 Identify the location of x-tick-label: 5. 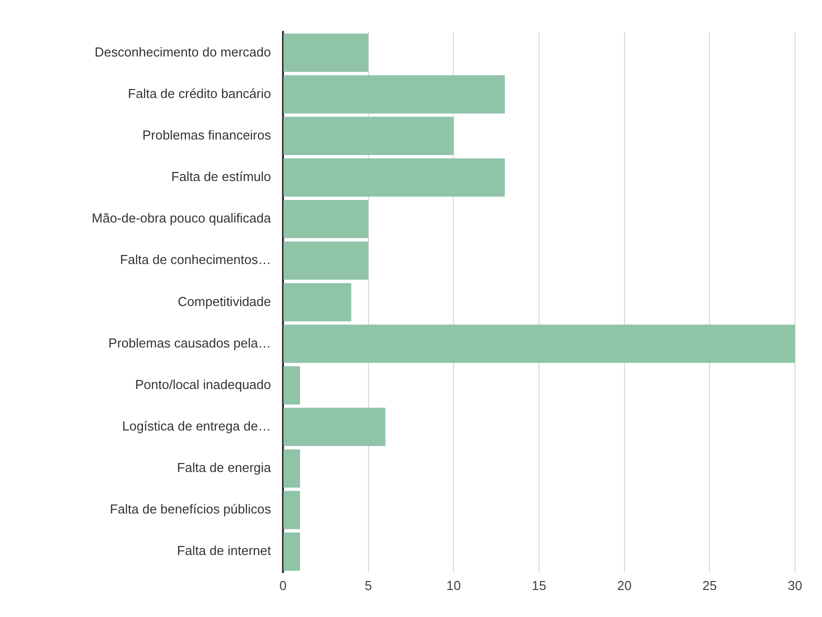
(368, 585).